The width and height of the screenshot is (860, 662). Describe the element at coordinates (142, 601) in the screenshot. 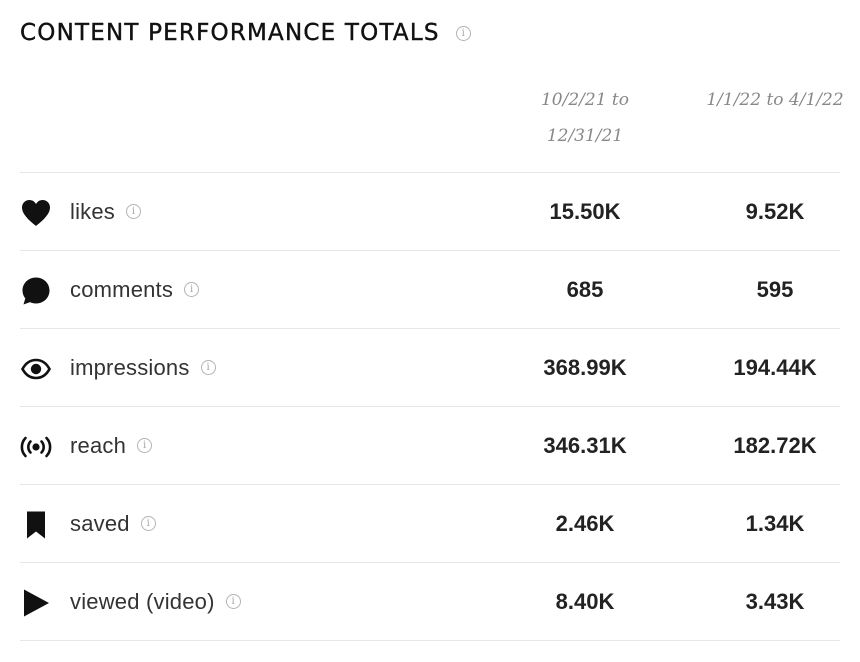

I see `metric-label: viewed (video)` at that location.